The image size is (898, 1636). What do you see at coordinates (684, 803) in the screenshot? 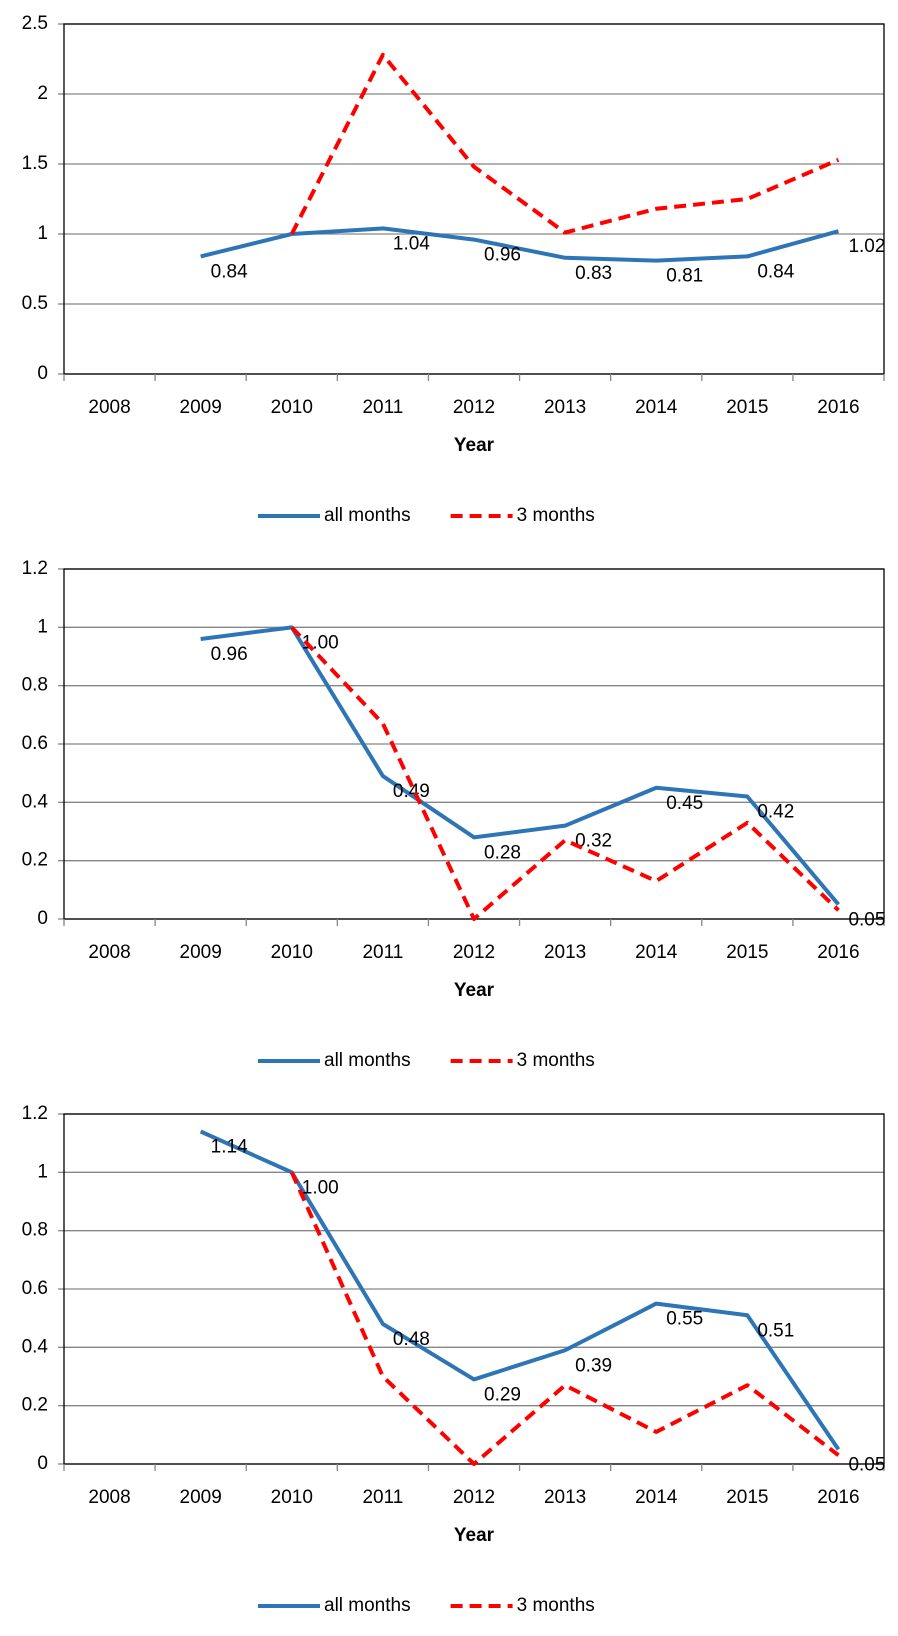
I see `data-label: 0.45` at bounding box center [684, 803].